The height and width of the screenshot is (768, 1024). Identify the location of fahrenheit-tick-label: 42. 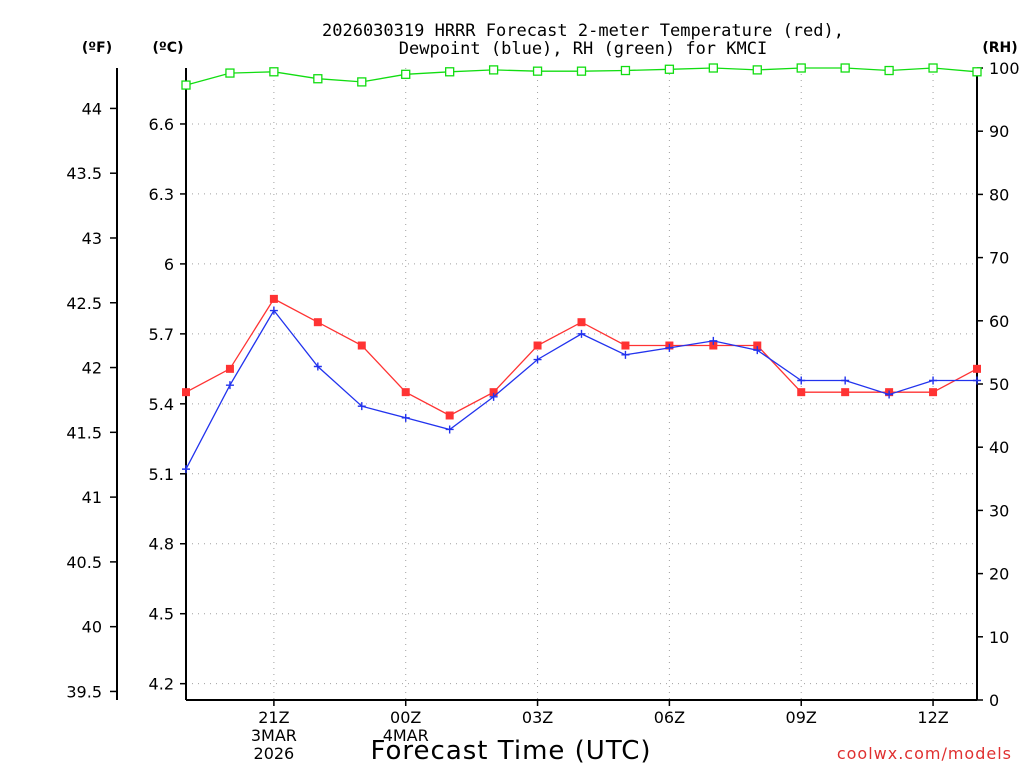
(92, 368).